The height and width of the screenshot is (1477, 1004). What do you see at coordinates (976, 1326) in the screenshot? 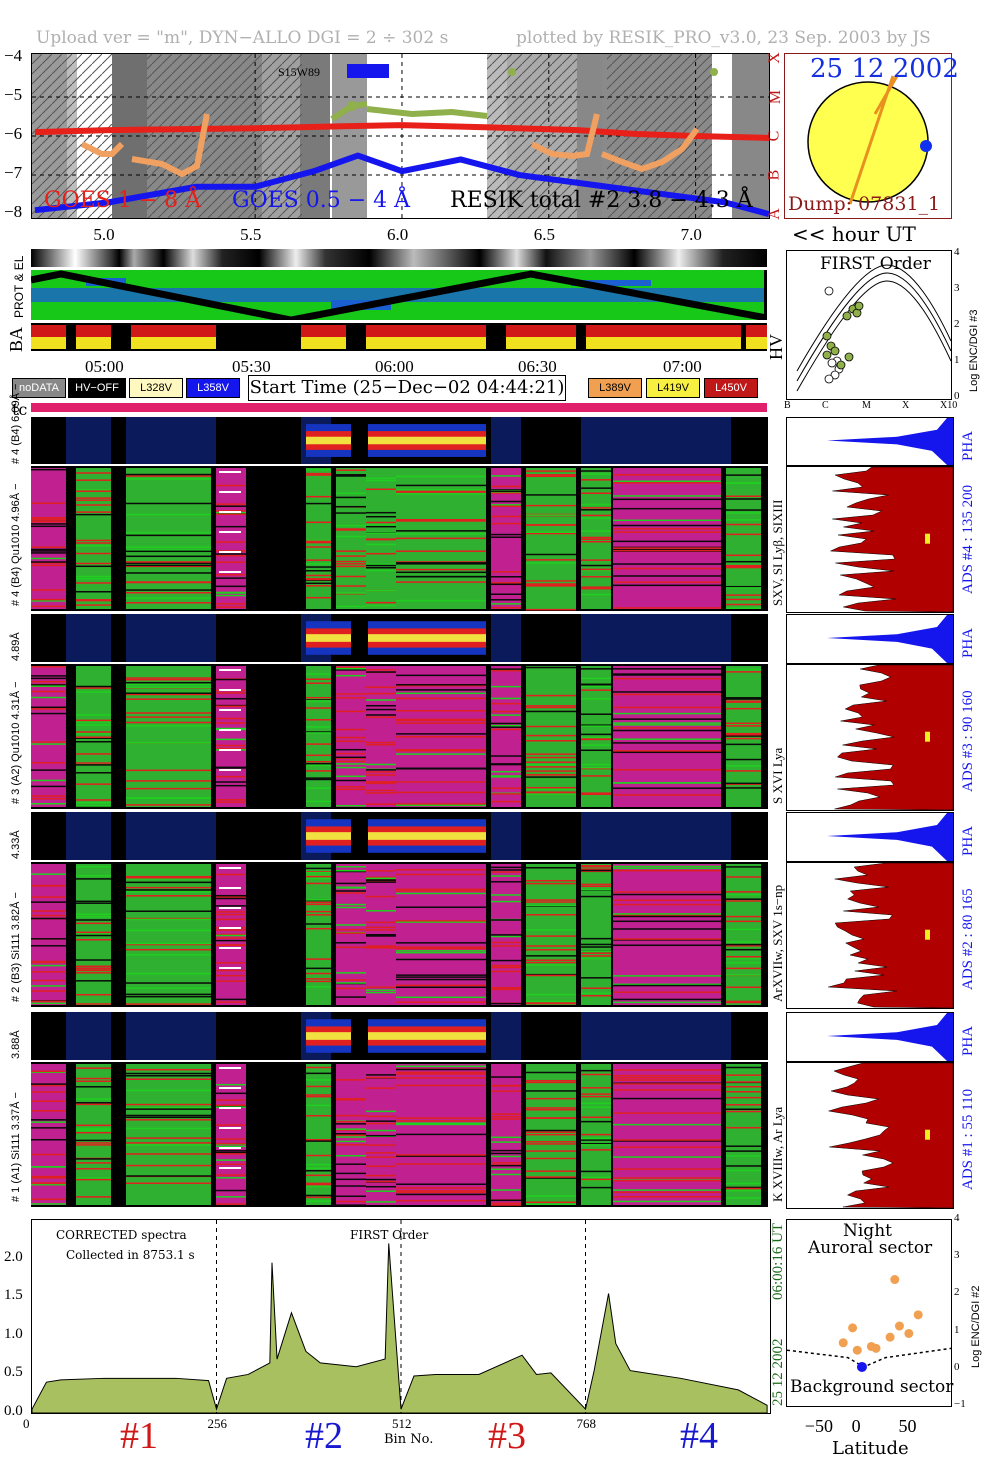
I see `auroral-ylabel: Log ENC/DGI #2` at bounding box center [976, 1326].